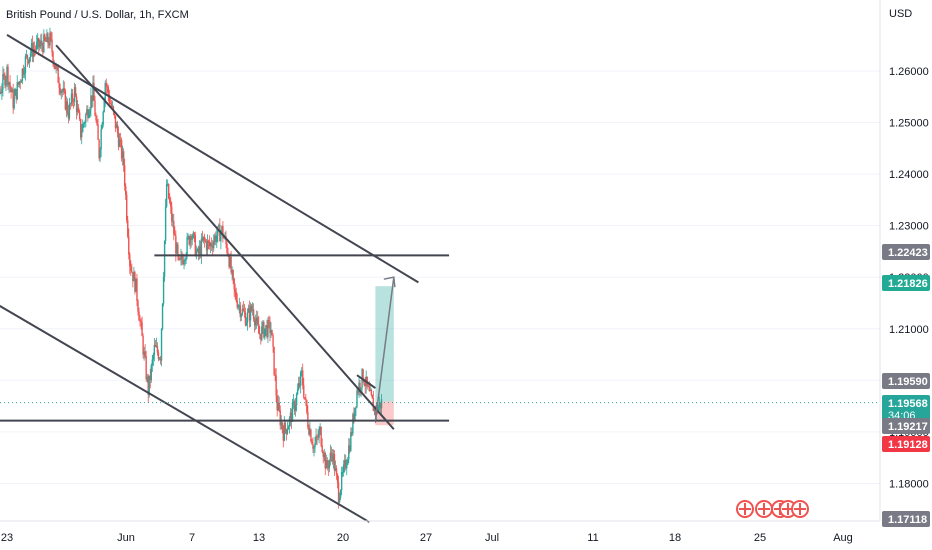 This screenshot has width=932, height=550. I want to click on x-tick-label: 11, so click(592, 538).